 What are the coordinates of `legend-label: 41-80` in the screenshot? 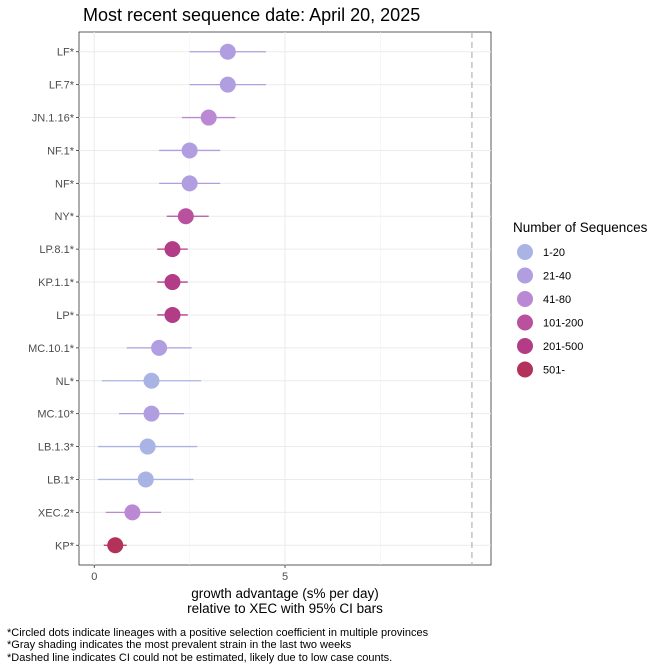 It's located at (557, 300).